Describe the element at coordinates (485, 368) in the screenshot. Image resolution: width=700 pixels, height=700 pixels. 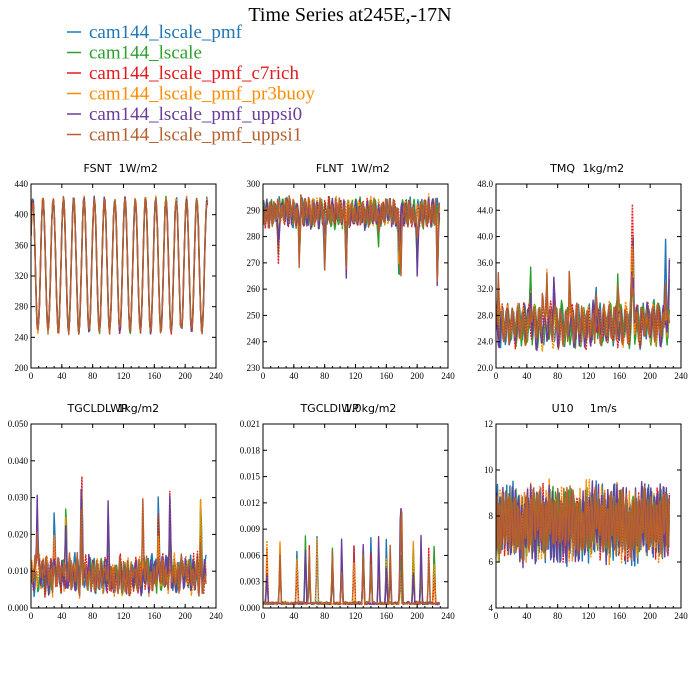
I see `y-tick-label: 20.0` at that location.